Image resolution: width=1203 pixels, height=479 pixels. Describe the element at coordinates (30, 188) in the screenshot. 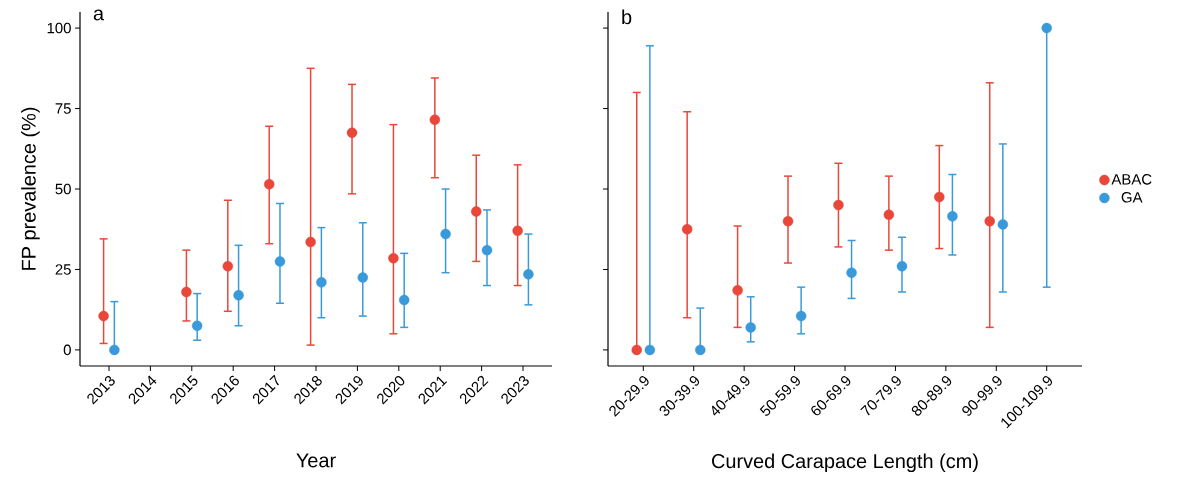

I see `y-axis-title: FP prevalence (%)` at that location.